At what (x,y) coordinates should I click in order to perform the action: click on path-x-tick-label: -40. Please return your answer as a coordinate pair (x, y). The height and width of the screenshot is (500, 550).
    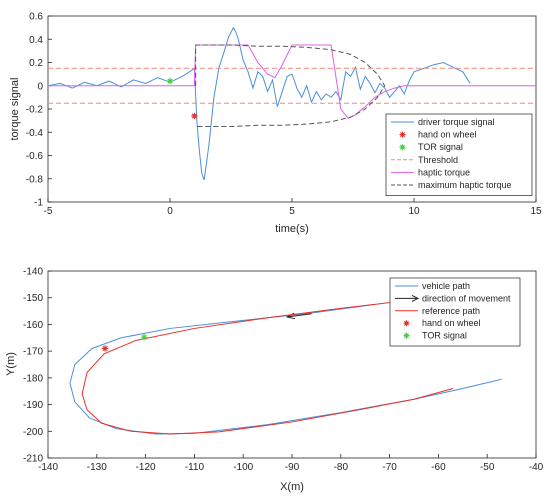
    Looking at the image, I should click on (536, 467).